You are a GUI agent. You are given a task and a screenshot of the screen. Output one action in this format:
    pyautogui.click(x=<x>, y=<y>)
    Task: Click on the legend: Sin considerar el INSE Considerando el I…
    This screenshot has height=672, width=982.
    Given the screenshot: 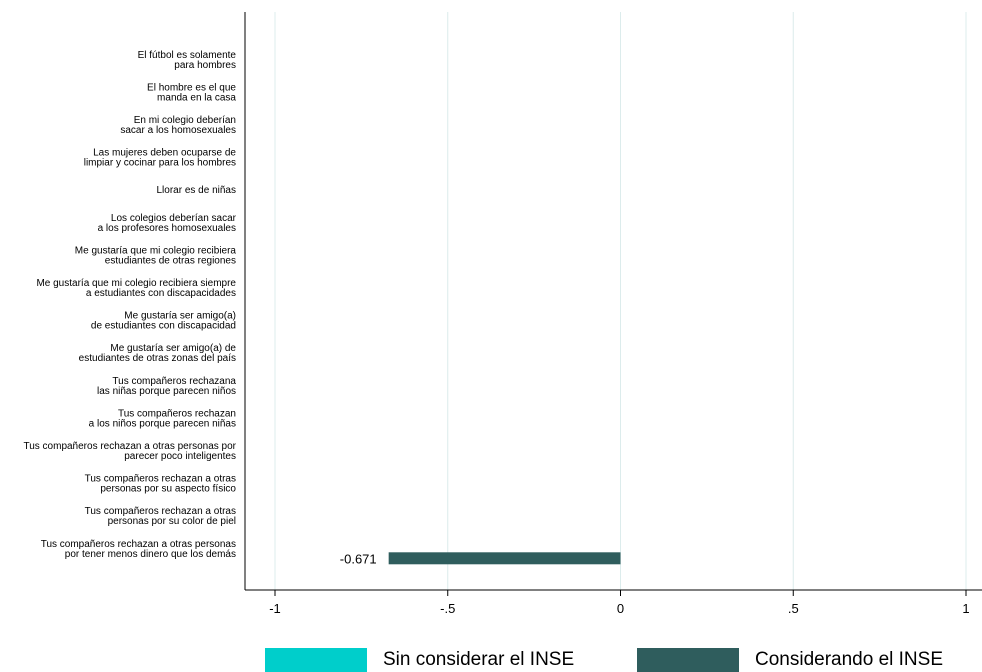 What is the action you would take?
    pyautogui.click(x=491, y=660)
    